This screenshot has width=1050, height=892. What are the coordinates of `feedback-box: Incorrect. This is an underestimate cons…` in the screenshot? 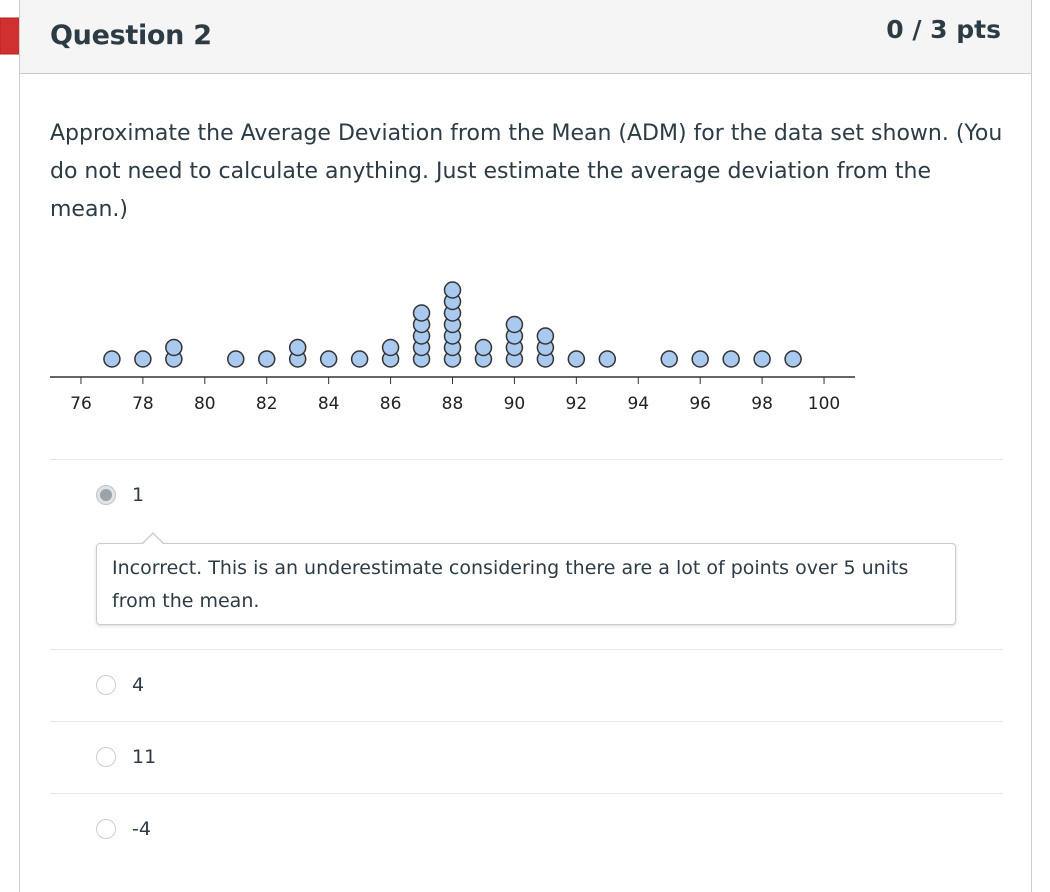 It's located at (526, 578).